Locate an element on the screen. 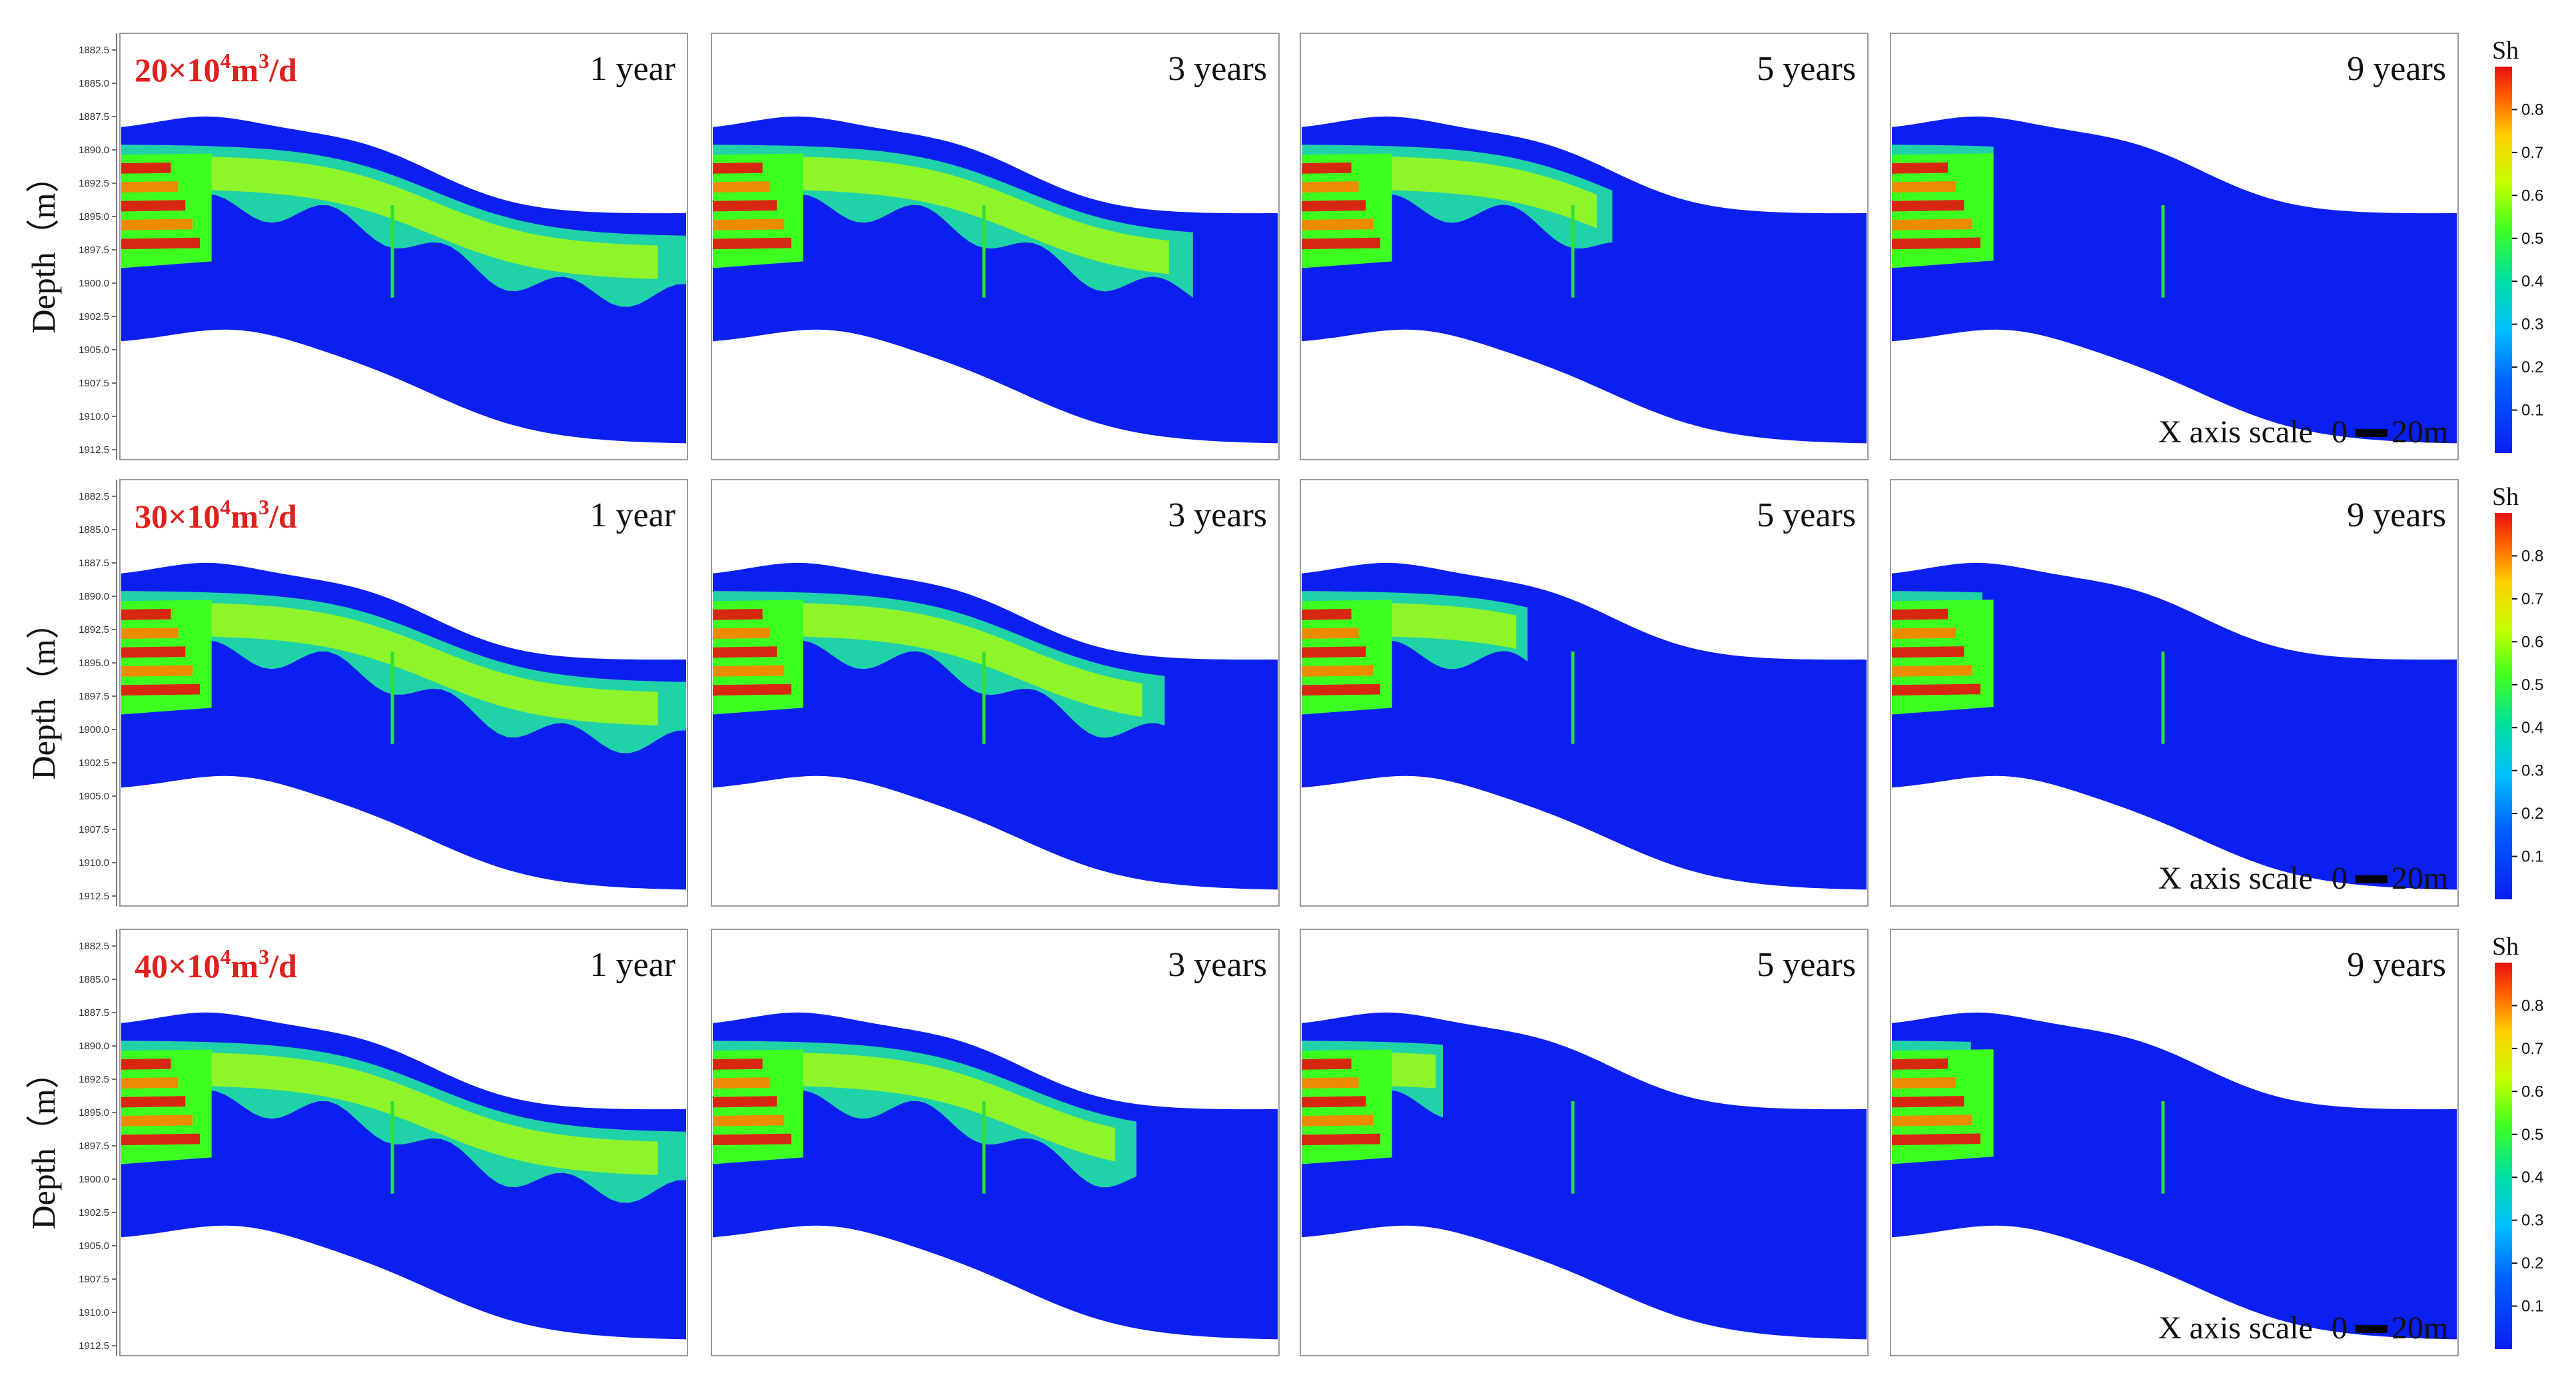 The width and height of the screenshot is (2576, 1379). rate-label: 30×104m3/d is located at coordinates (216, 515).